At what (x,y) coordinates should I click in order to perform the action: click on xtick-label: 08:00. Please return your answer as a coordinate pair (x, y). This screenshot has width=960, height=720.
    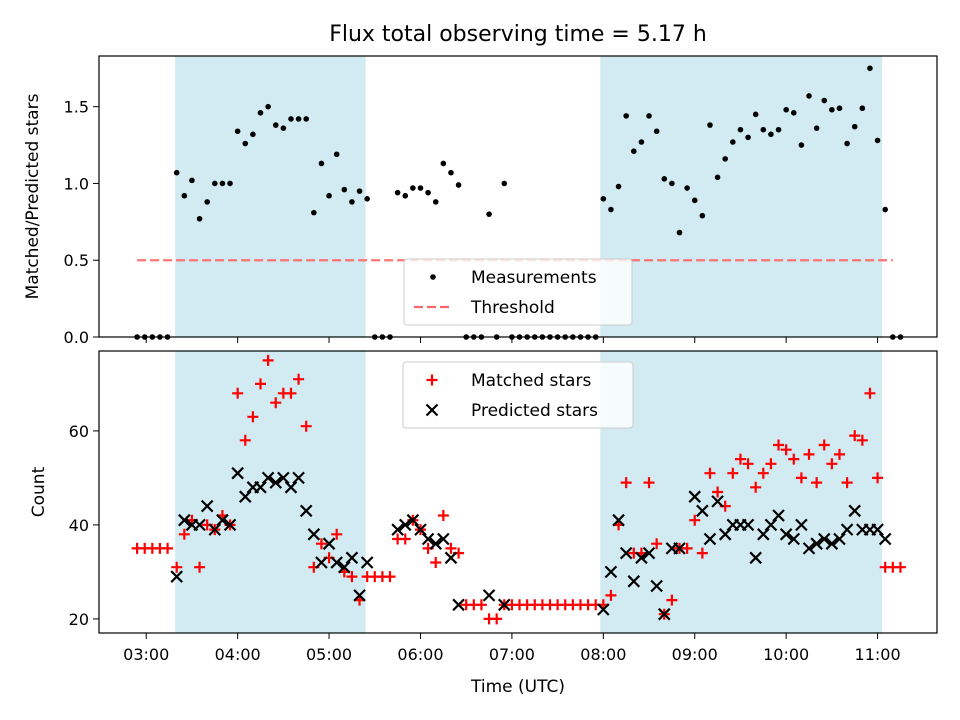
    Looking at the image, I should click on (603, 654).